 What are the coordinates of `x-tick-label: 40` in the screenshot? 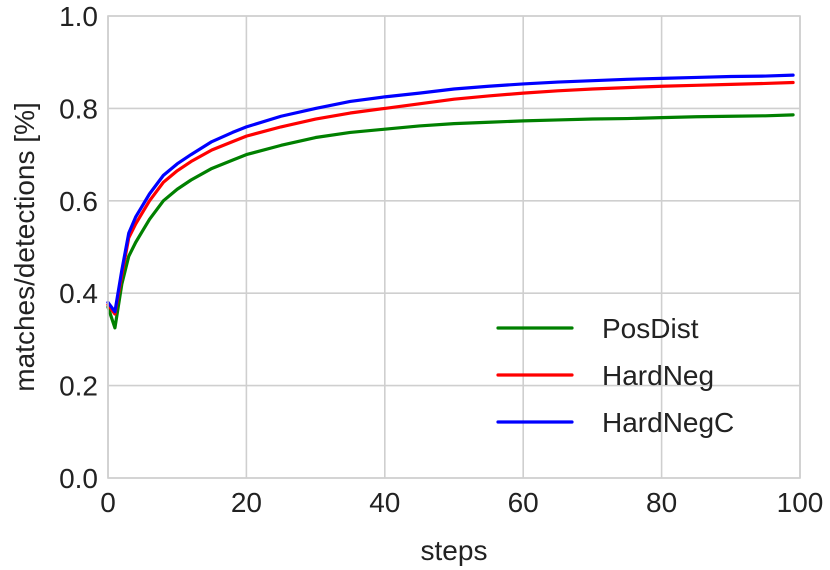 It's located at (384, 502).